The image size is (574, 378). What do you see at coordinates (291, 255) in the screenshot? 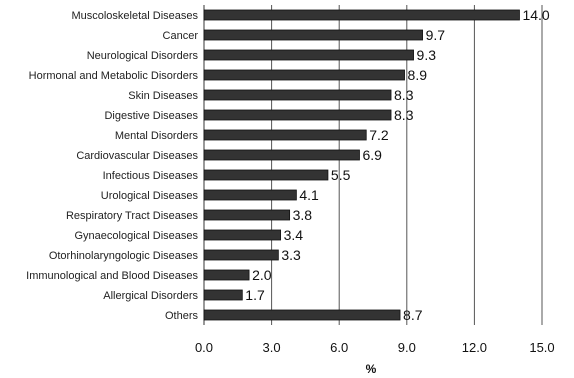
I see `value-label: 3.3` at bounding box center [291, 255].